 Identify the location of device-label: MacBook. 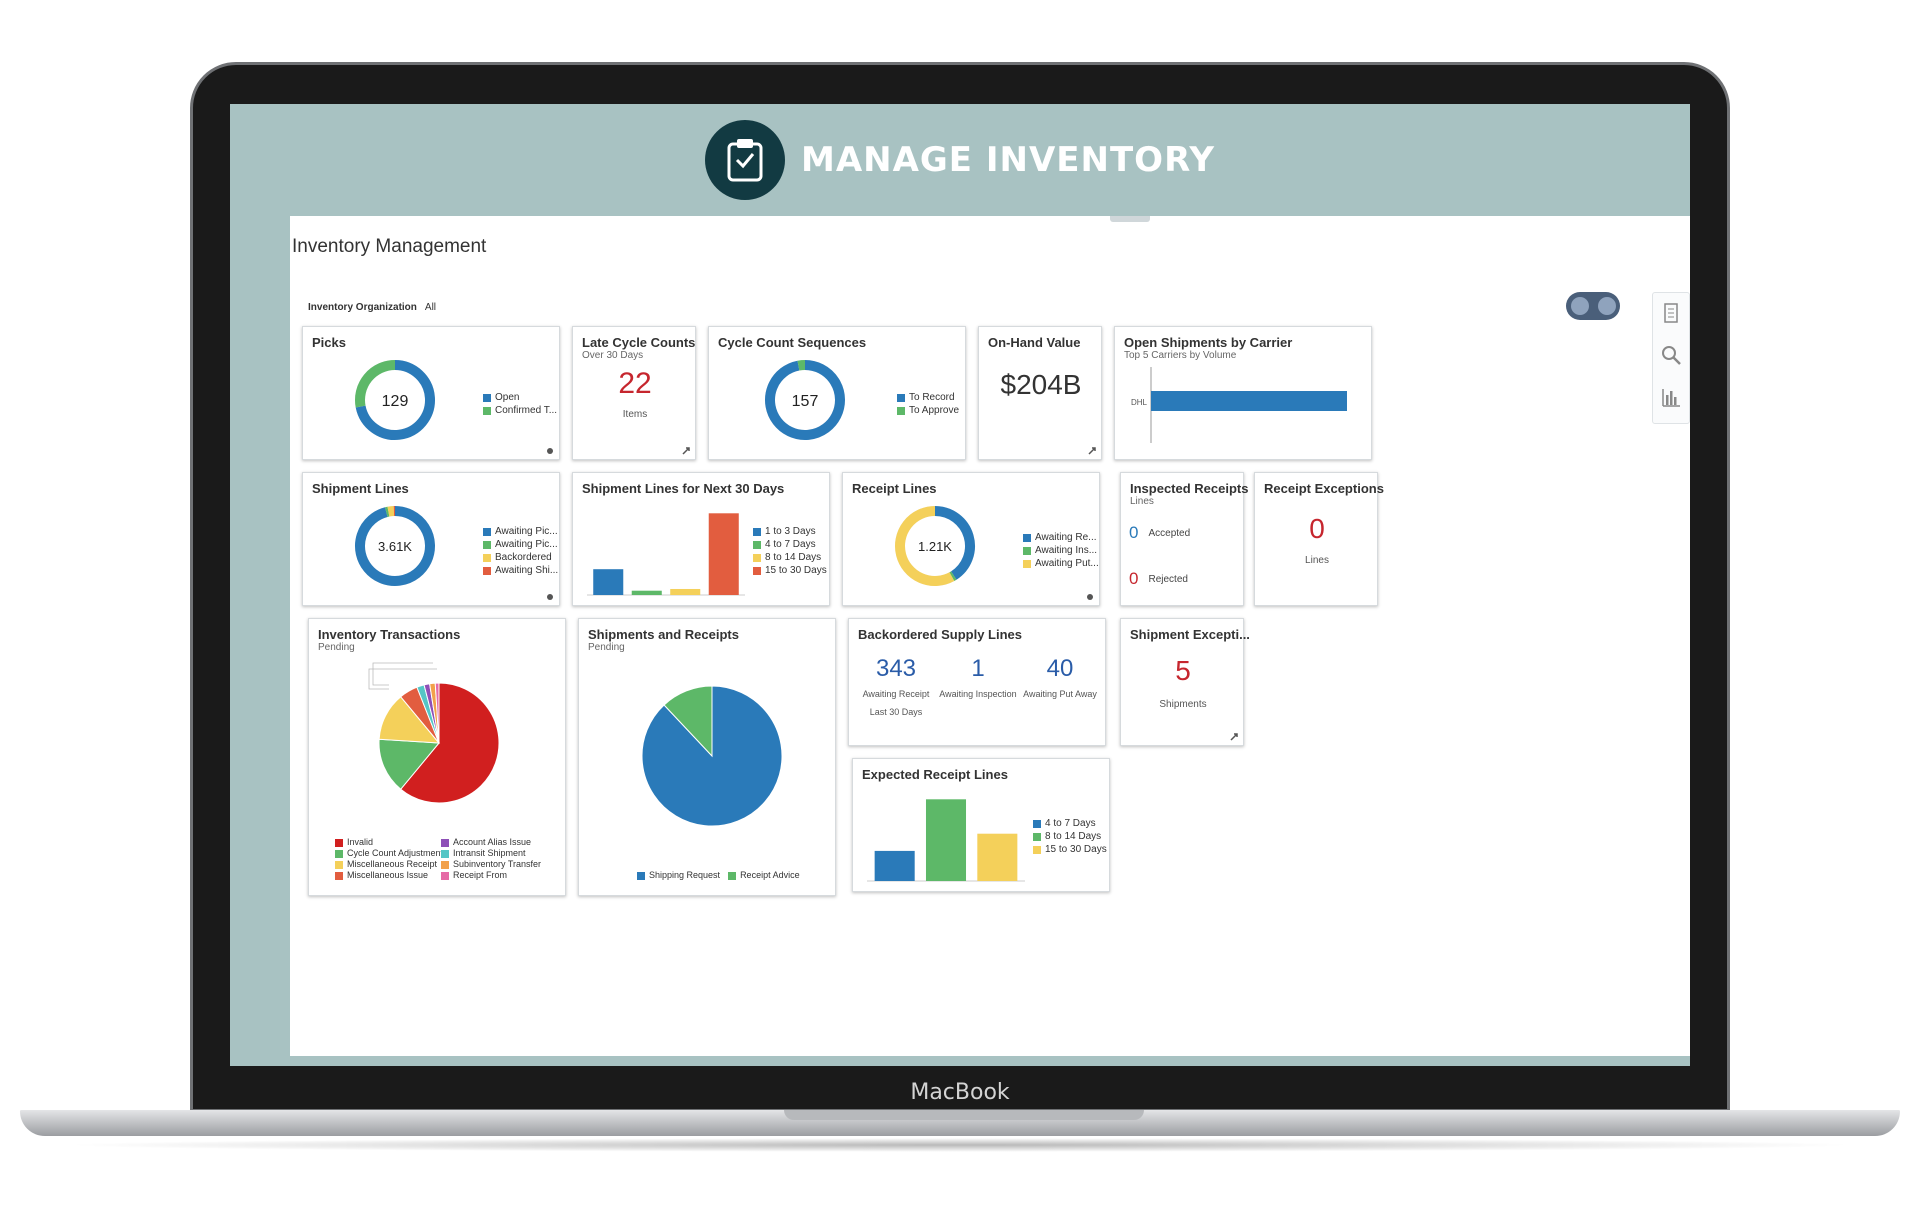
(960, 1092).